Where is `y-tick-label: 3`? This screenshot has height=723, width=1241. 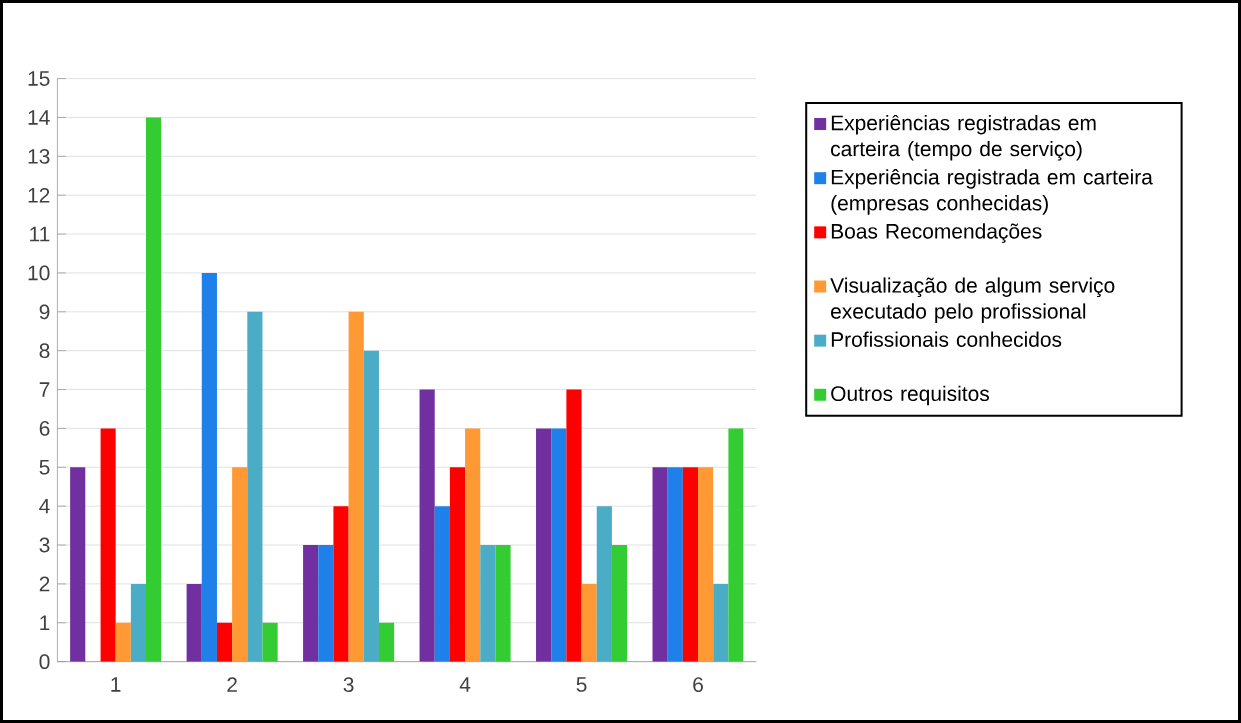
y-tick-label: 3 is located at coordinates (44, 545).